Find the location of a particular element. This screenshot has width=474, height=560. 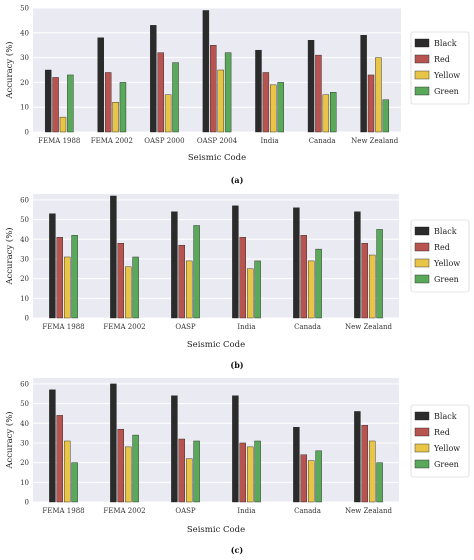

legend: Black Red Yellow Green is located at coordinates (440, 441).